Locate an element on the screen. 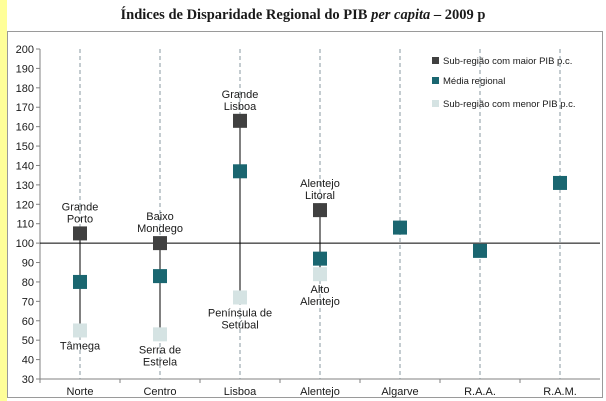 The image size is (606, 401). x-tick-label: R.A.A. is located at coordinates (480, 392).